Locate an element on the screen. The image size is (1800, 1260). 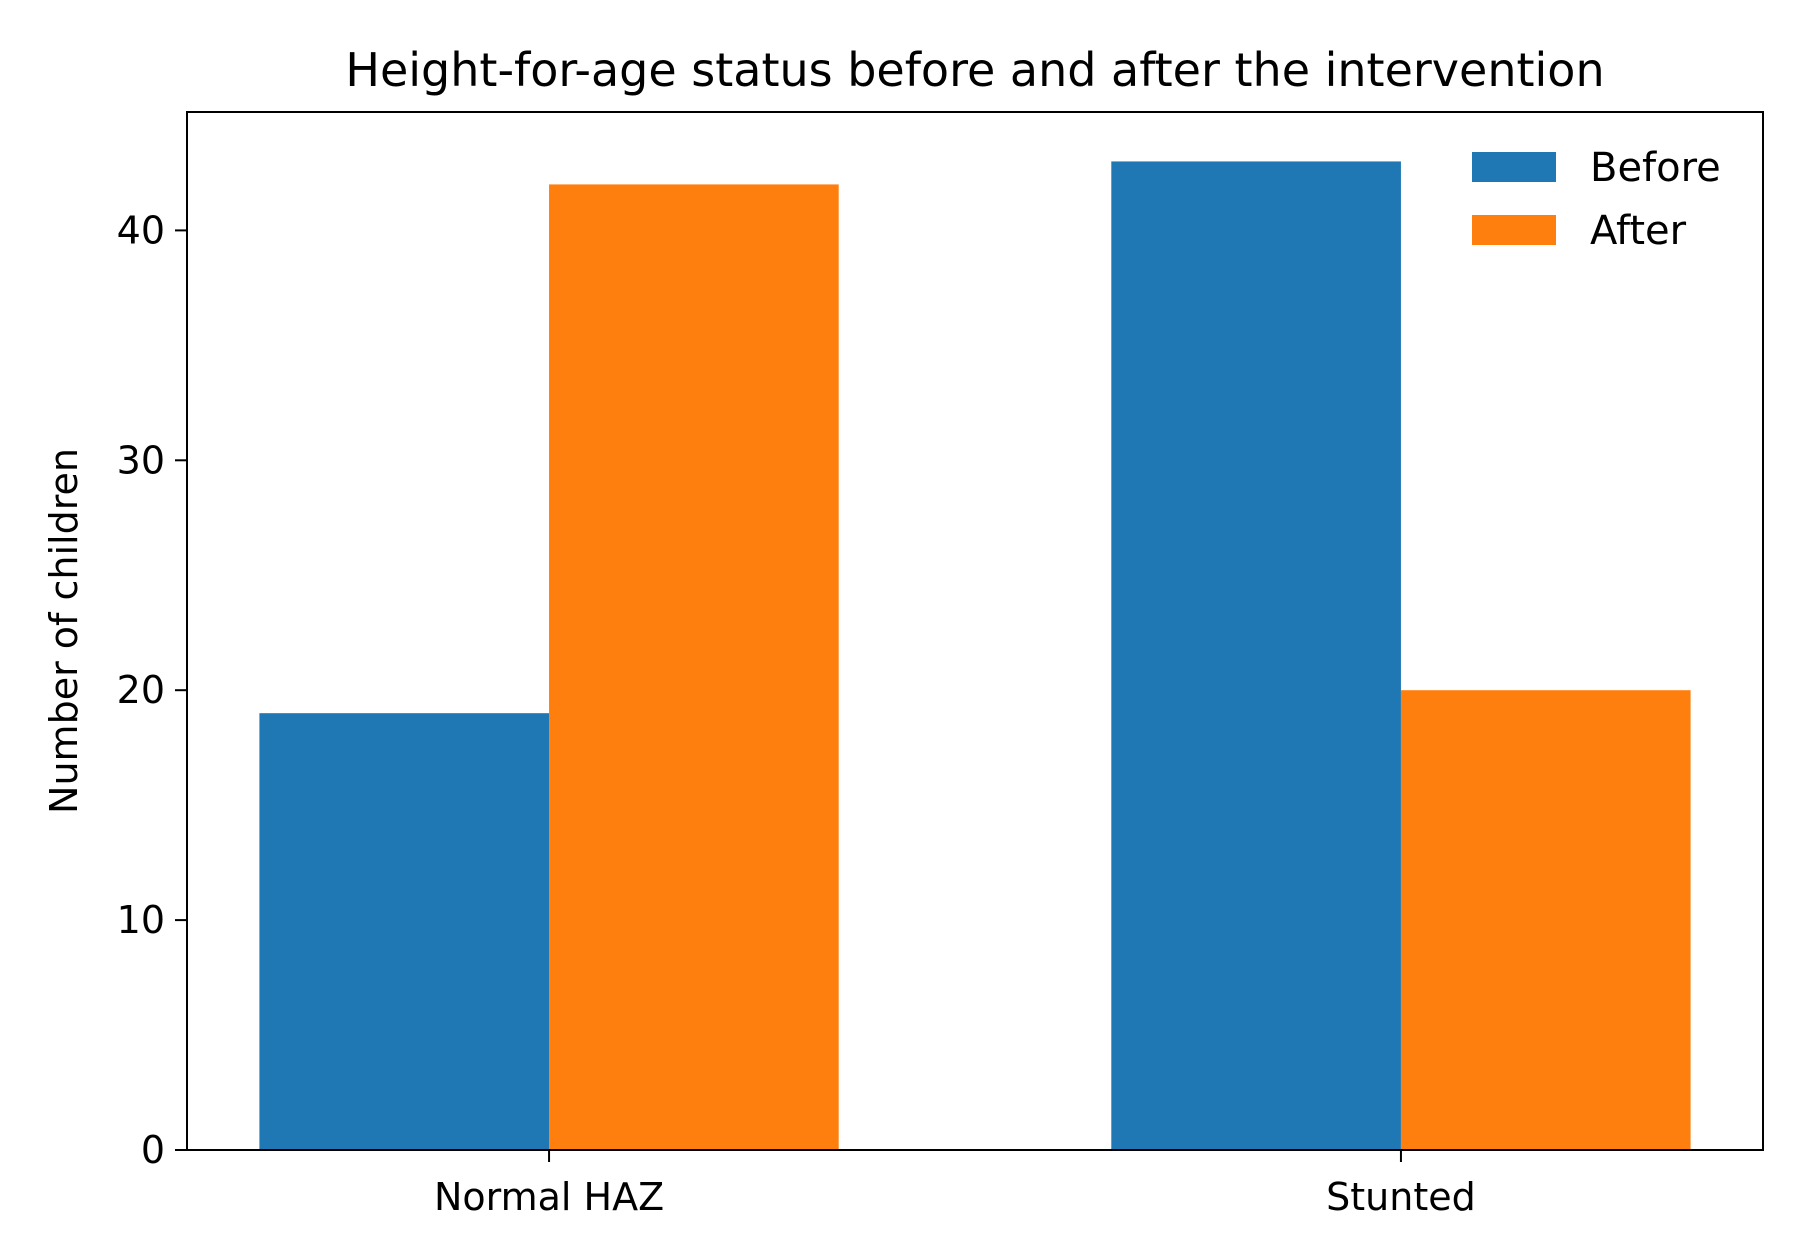
bar-after-normal-haz is located at coordinates (694, 667).